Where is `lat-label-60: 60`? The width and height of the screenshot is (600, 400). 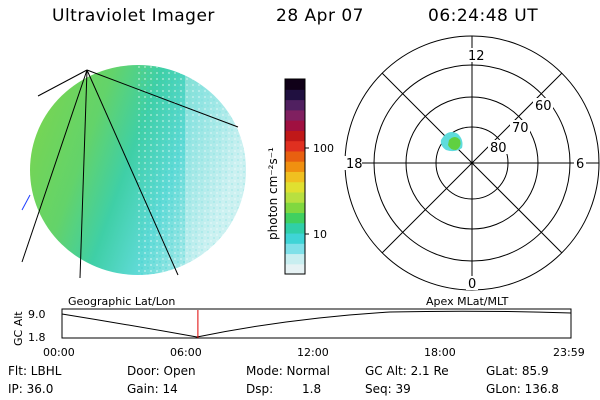
lat-label-60: 60 is located at coordinates (543, 106).